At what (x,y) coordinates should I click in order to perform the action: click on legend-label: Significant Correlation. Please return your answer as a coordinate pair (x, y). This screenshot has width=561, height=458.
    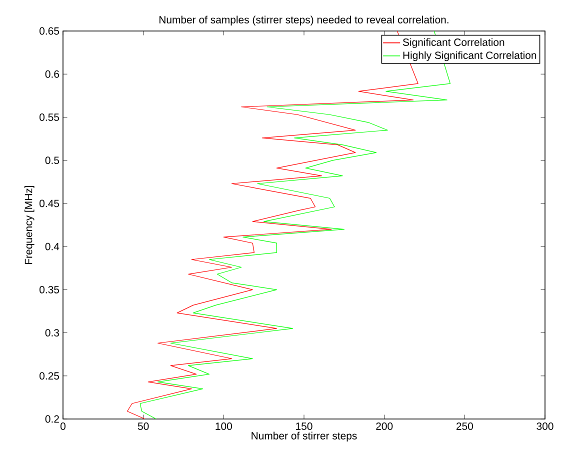
    Looking at the image, I should click on (453, 43).